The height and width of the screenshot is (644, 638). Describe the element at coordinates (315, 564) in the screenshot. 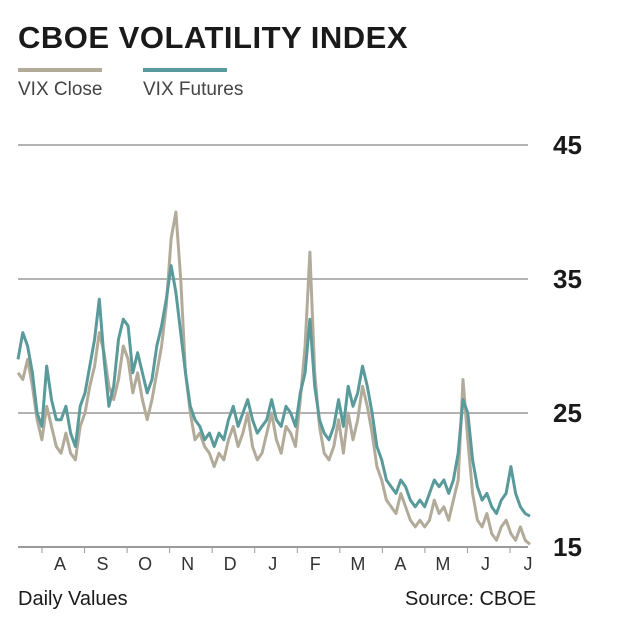

I see `x-tick-label: F` at that location.